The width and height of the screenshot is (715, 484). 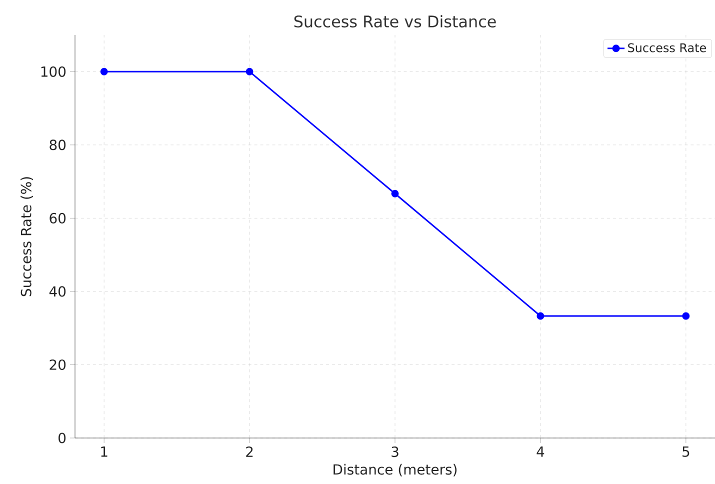 I want to click on y-tick-label: 0, so click(x=62, y=438).